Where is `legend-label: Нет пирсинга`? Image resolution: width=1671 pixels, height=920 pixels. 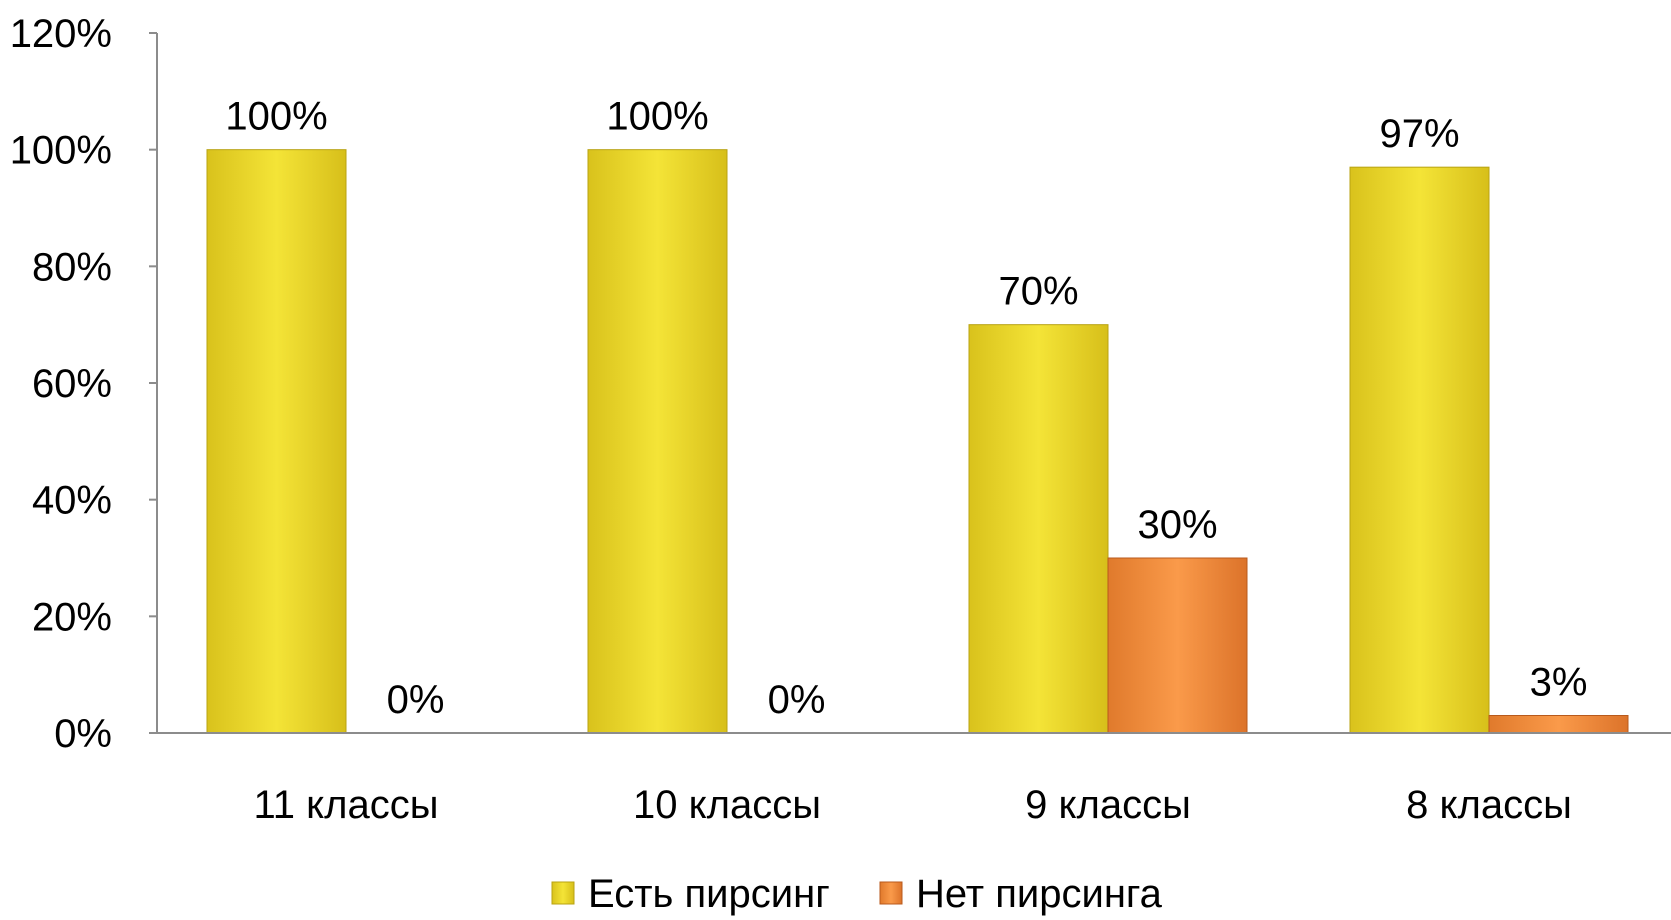 legend-label: Нет пирсинга is located at coordinates (1039, 894).